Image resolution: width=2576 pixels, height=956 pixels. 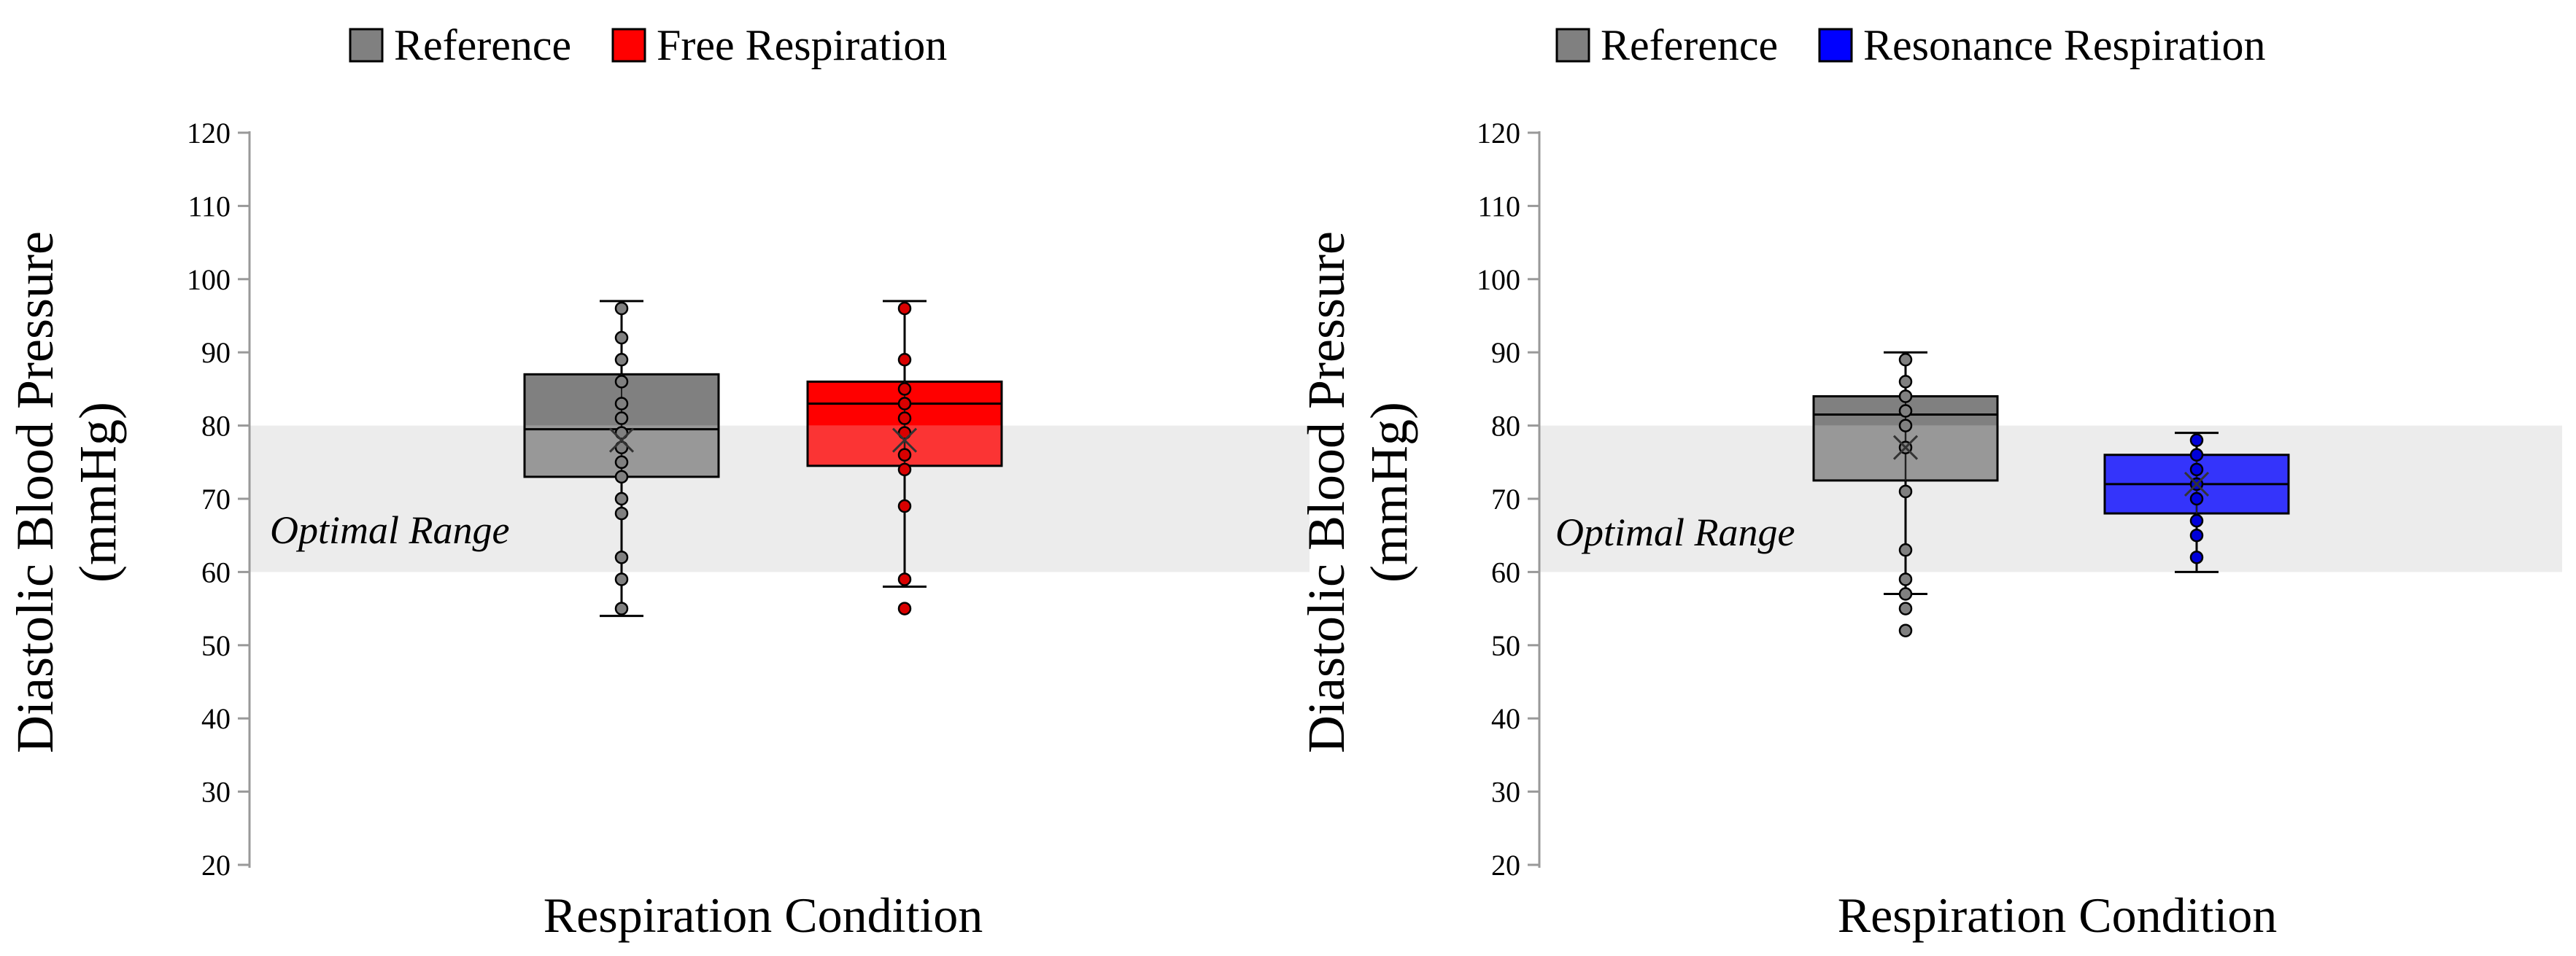 I want to click on left-y-tick-label: 100, so click(x=209, y=279).